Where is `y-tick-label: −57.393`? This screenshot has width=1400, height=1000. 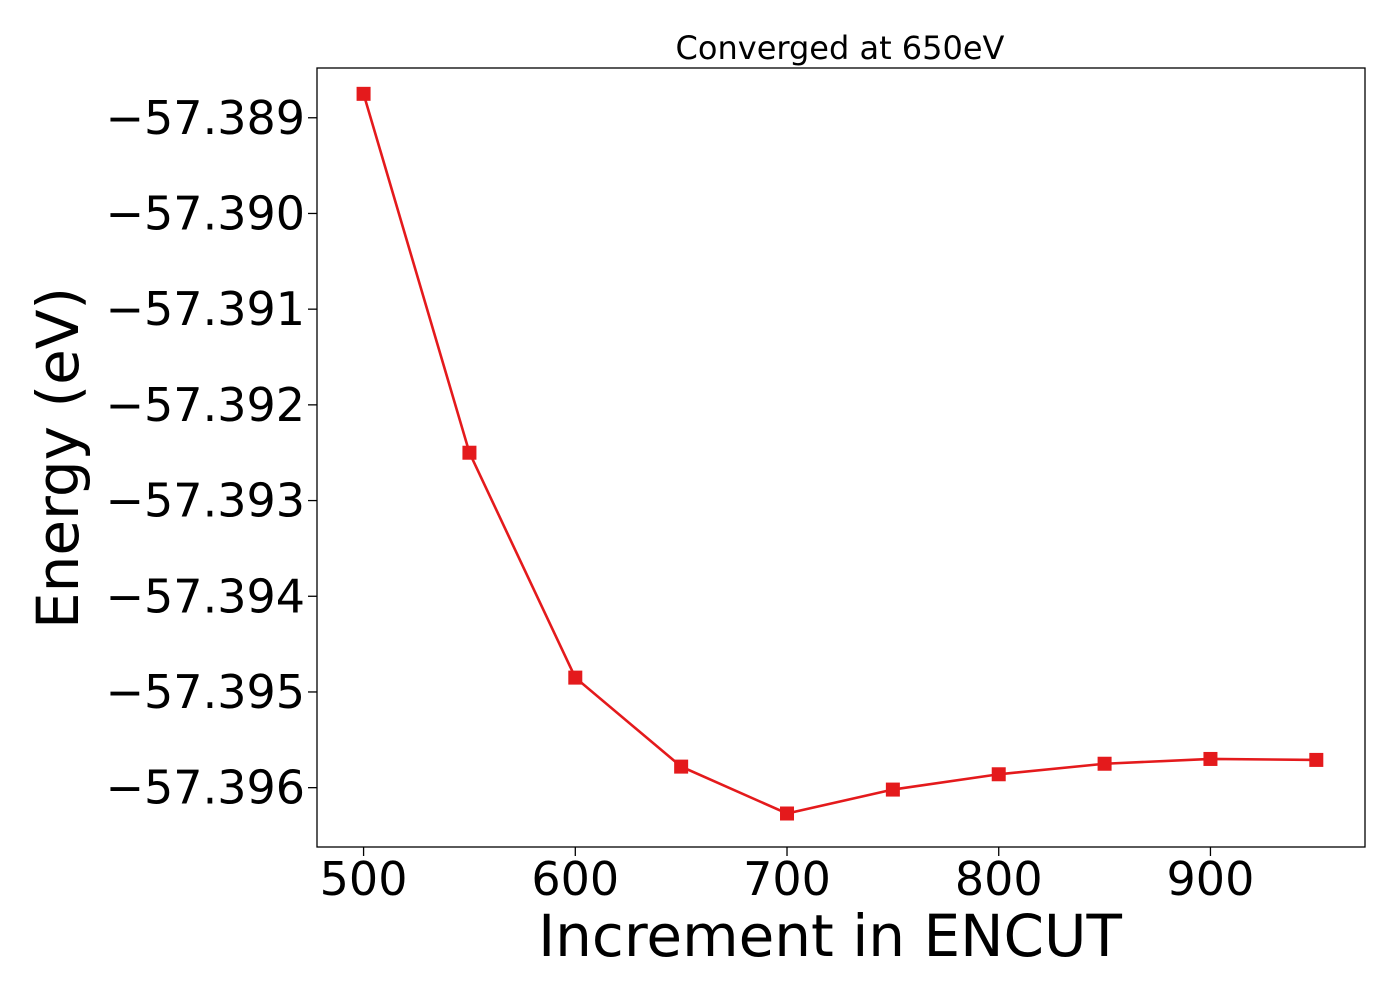
y-tick-label: −57.393 is located at coordinates (206, 501).